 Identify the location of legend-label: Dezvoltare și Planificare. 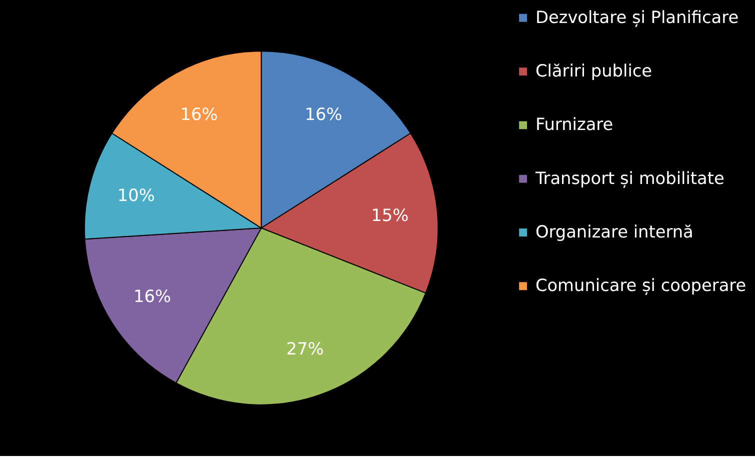
(637, 17).